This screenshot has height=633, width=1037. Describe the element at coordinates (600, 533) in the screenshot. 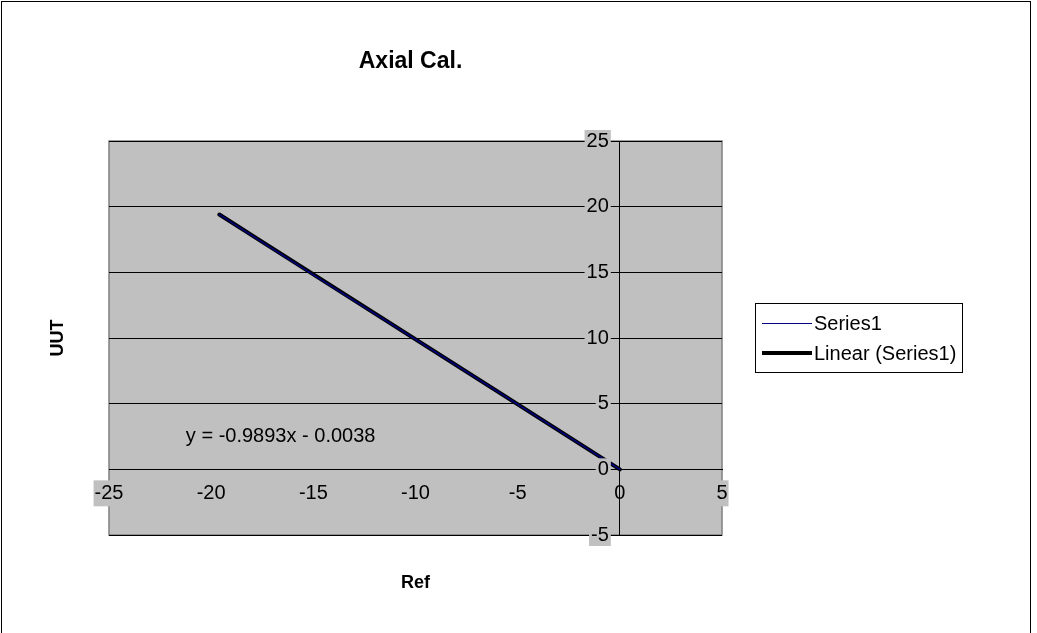

I see `y-tick-label: -5` at that location.